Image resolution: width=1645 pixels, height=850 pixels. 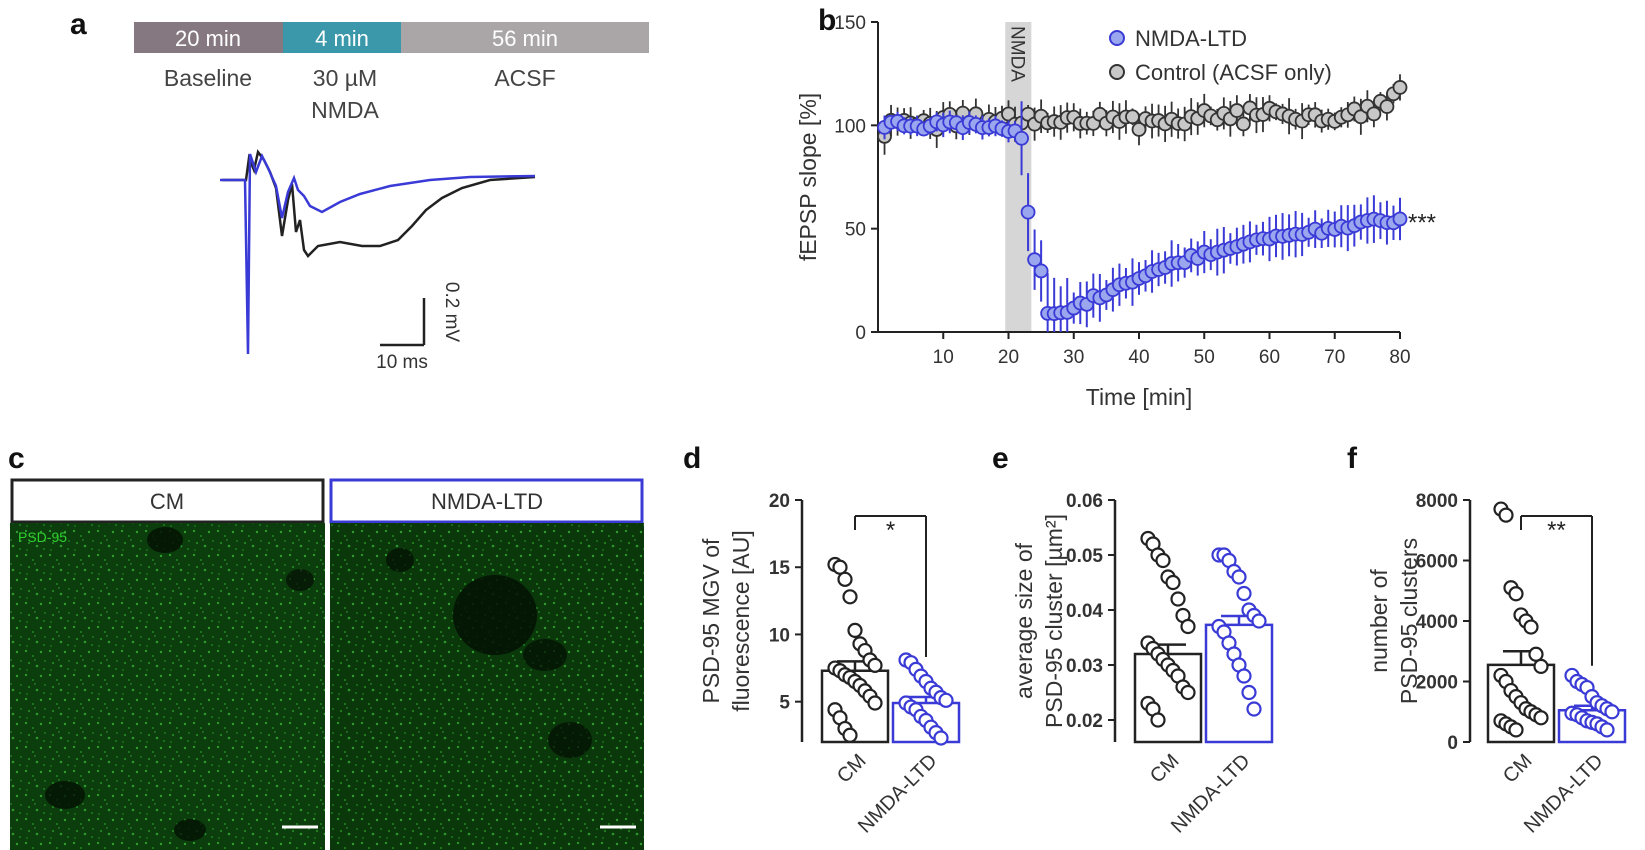 What do you see at coordinates (1084, 666) in the screenshot?
I see `y-tick-label: 0.03` at bounding box center [1084, 666].